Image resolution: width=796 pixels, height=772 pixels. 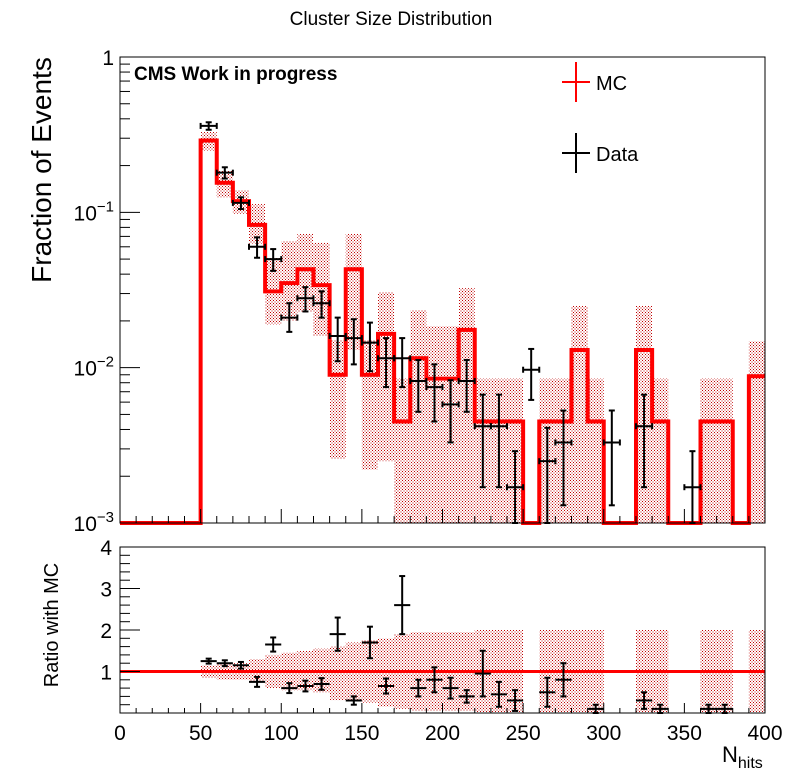 What do you see at coordinates (361, 733) in the screenshot?
I see `x-tick-label: 150` at bounding box center [361, 733].